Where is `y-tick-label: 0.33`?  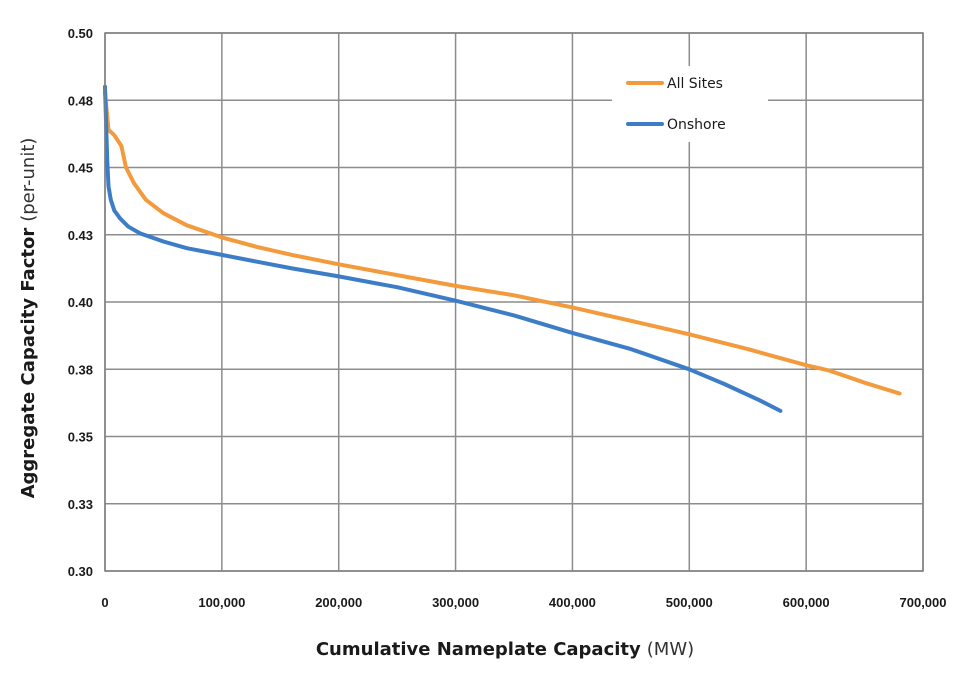
y-tick-label: 0.33 is located at coordinates (80, 504).